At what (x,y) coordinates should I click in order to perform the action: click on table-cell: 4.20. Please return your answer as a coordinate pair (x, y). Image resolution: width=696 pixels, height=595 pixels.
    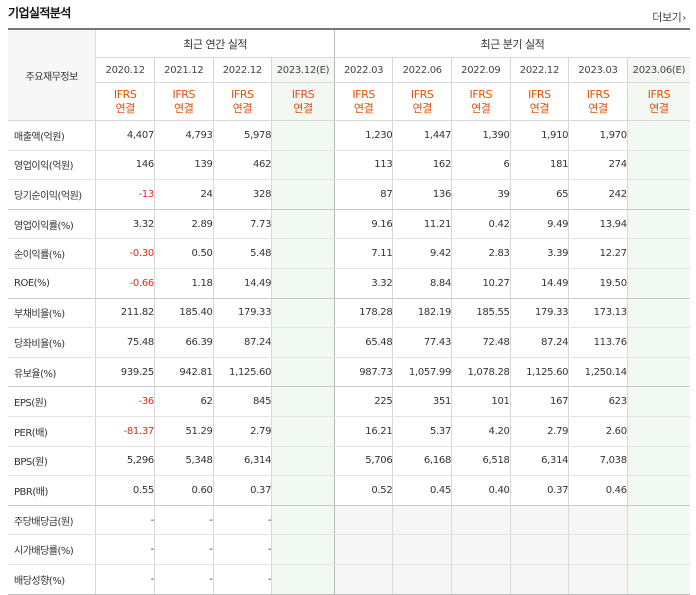
    Looking at the image, I should click on (481, 431).